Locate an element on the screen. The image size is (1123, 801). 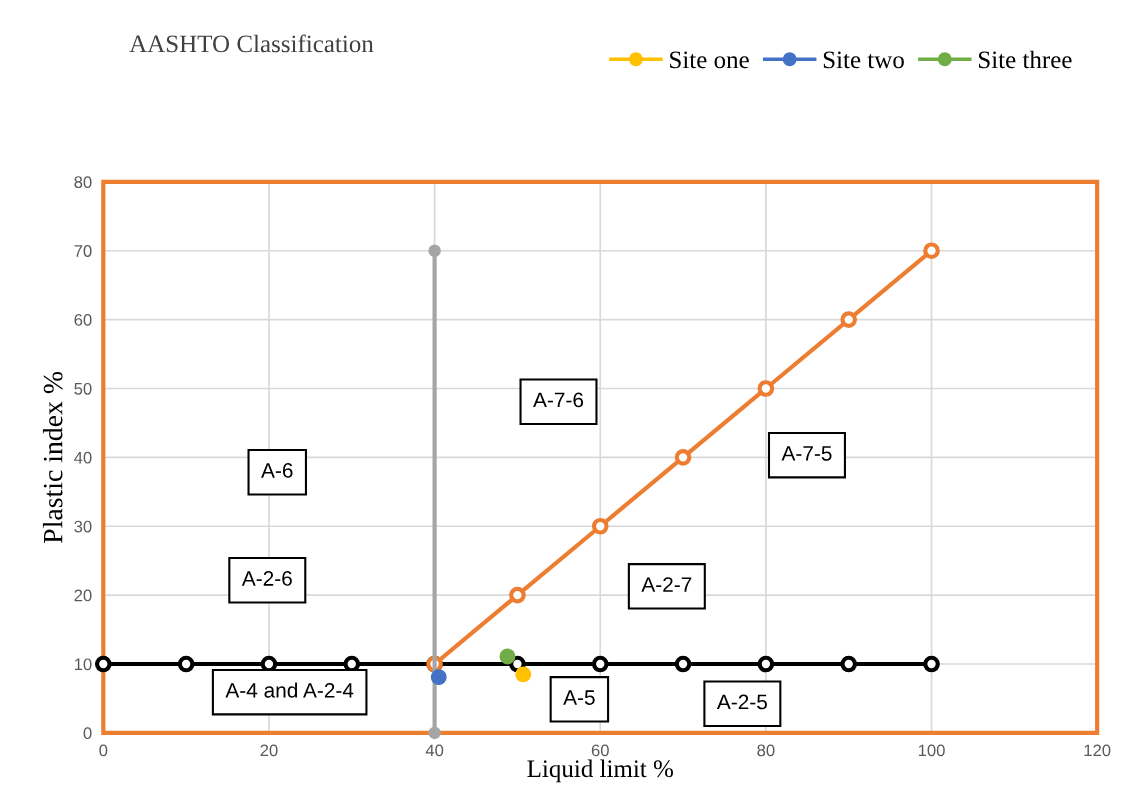
annotation: A-2-7 is located at coordinates (666, 584).